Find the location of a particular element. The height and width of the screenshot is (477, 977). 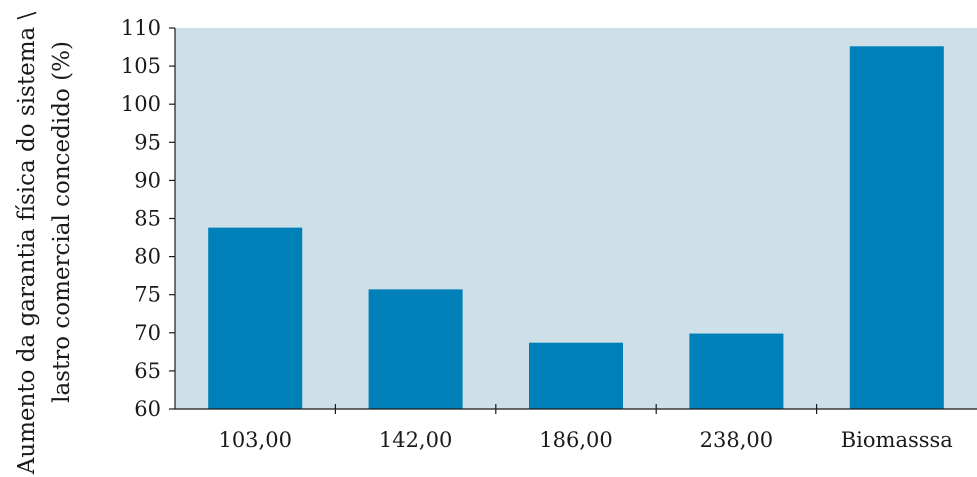

y-tick-label: 80 is located at coordinates (147, 257).